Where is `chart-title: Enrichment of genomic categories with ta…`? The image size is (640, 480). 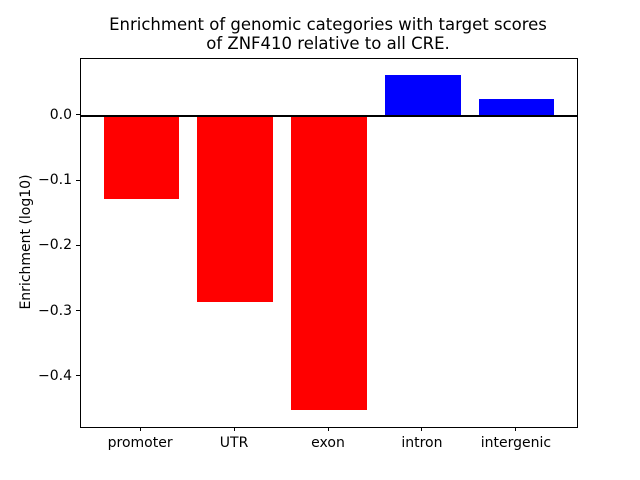 chart-title: Enrichment of genomic categories with ta… is located at coordinates (328, 34).